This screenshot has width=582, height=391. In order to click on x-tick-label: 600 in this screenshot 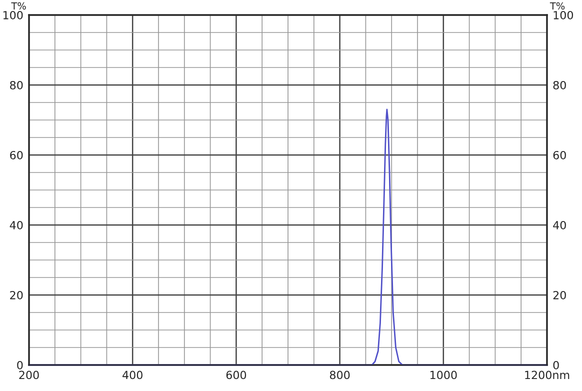, I will do `click(236, 375)`.